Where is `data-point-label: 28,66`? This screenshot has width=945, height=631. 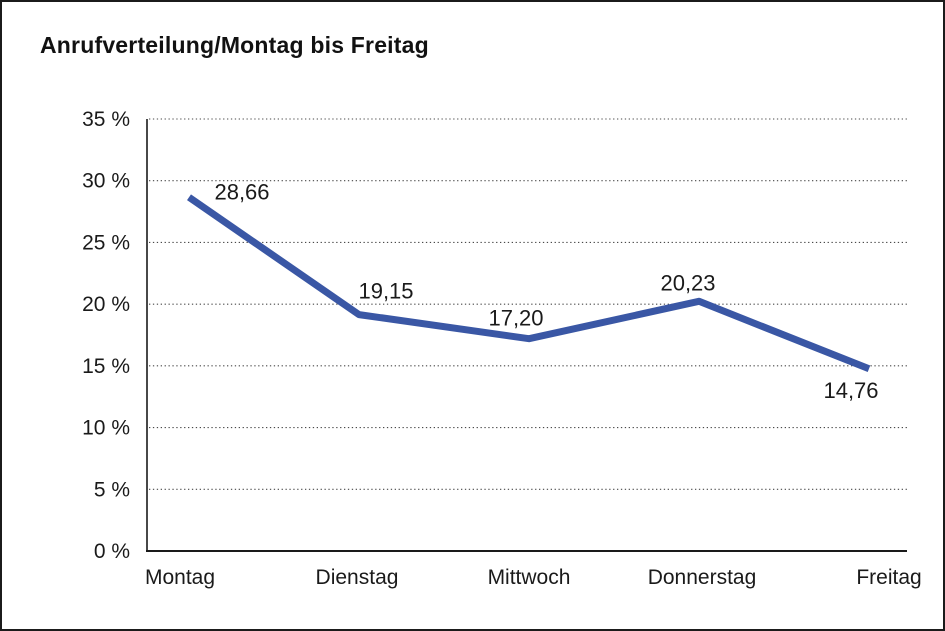
data-point-label: 28,66 is located at coordinates (241, 191).